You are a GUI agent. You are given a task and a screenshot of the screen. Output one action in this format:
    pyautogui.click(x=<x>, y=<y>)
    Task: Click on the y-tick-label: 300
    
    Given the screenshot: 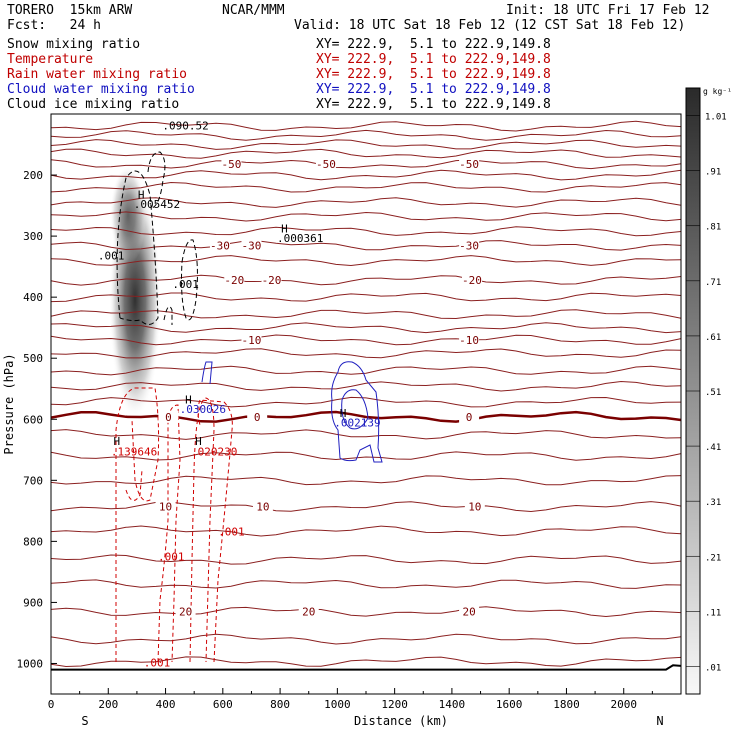 What is the action you would take?
    pyautogui.click(x=33, y=236)
    